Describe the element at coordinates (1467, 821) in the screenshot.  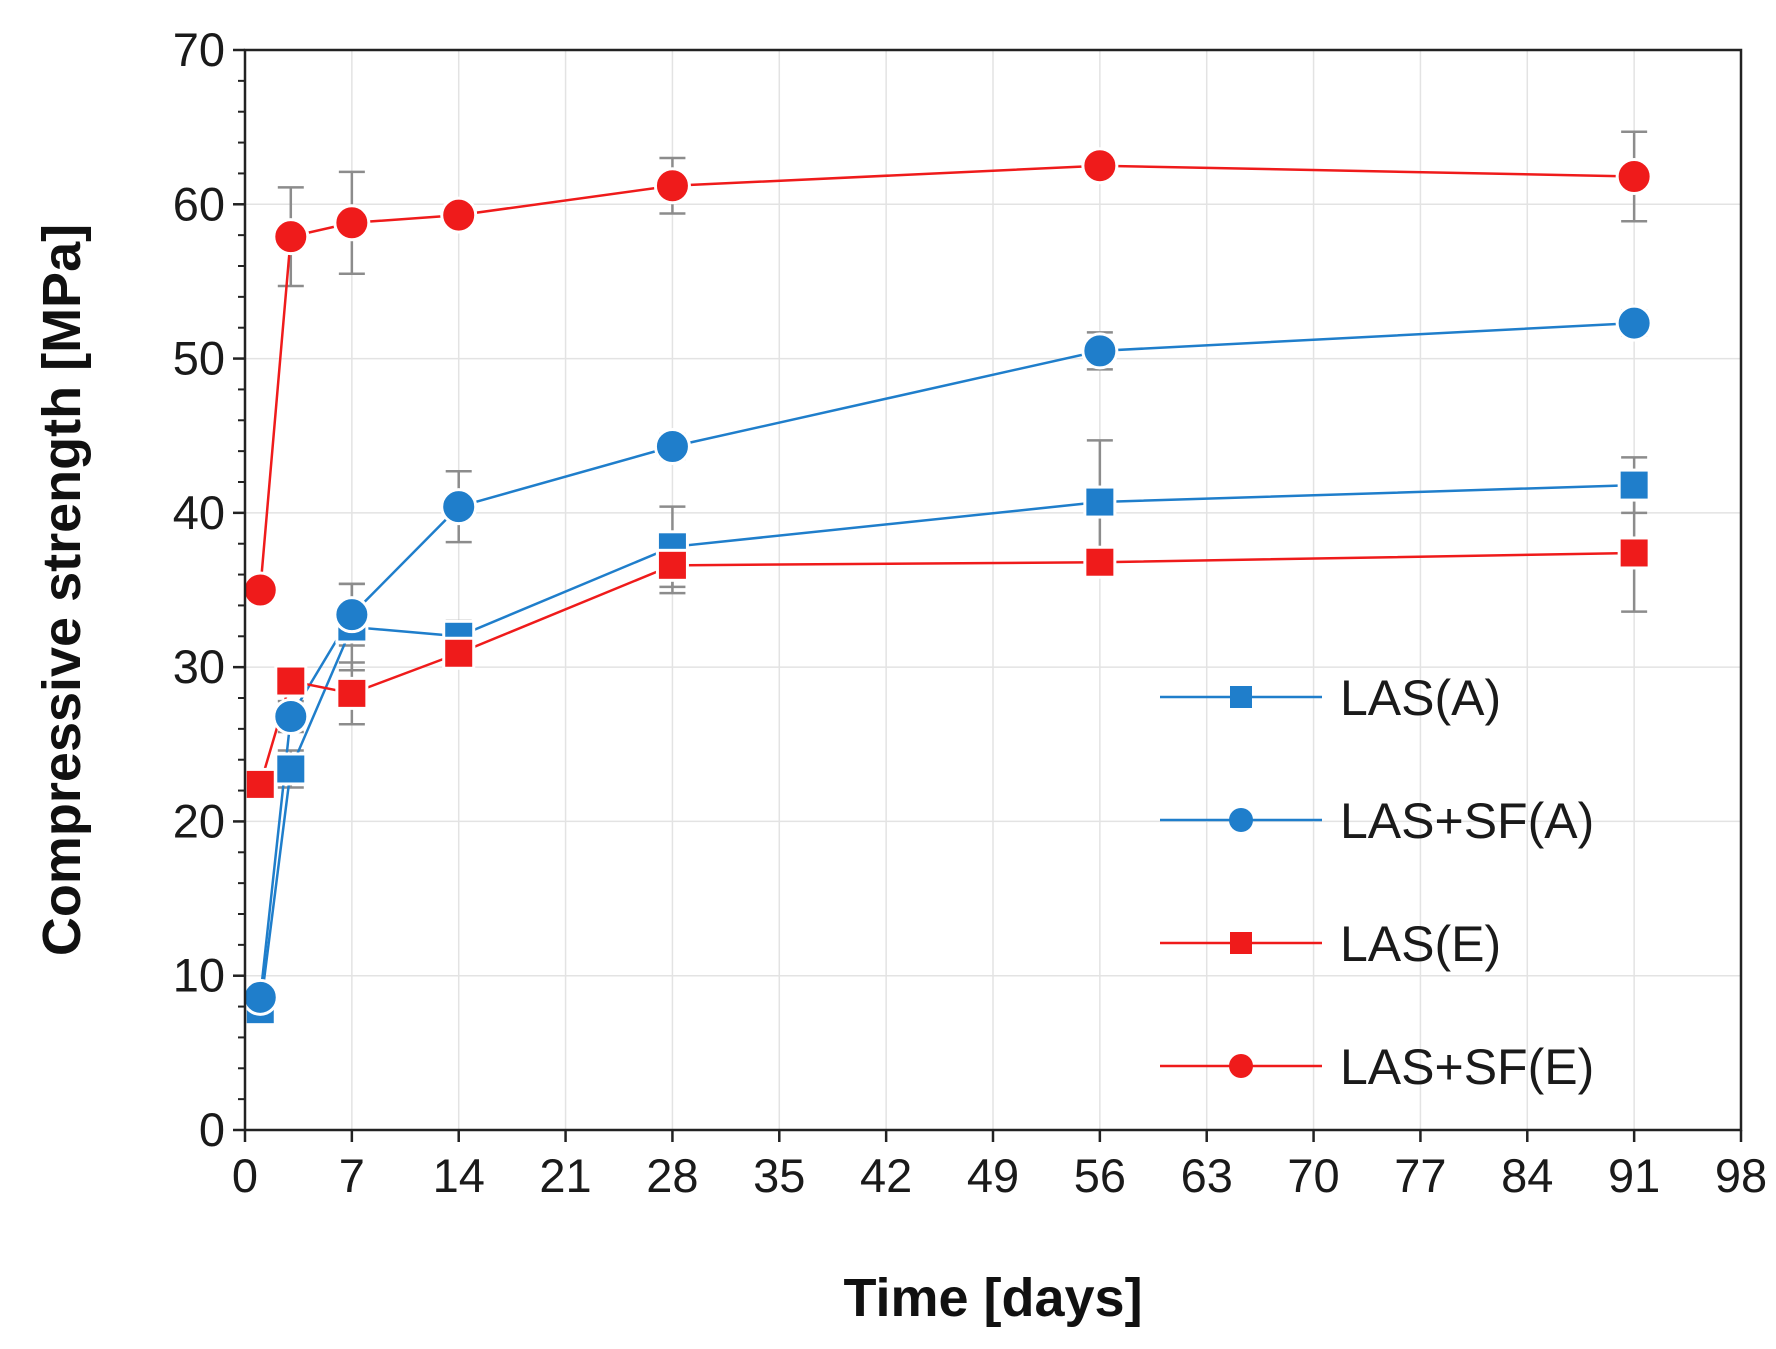
I see `legend-label-las-sf-a: LAS+SF(A)` at that location.